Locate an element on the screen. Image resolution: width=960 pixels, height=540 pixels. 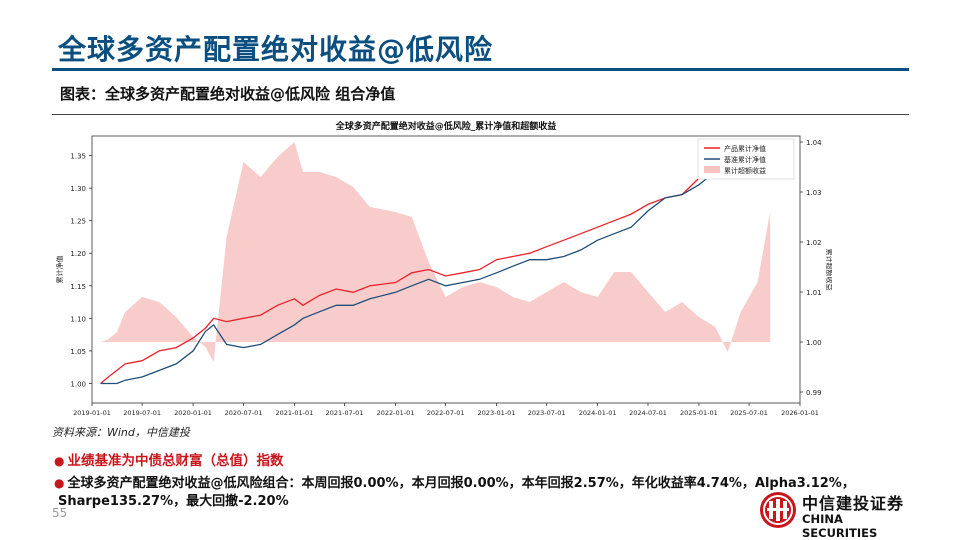
y-right-tick-label: 1.04 is located at coordinates (814, 143).